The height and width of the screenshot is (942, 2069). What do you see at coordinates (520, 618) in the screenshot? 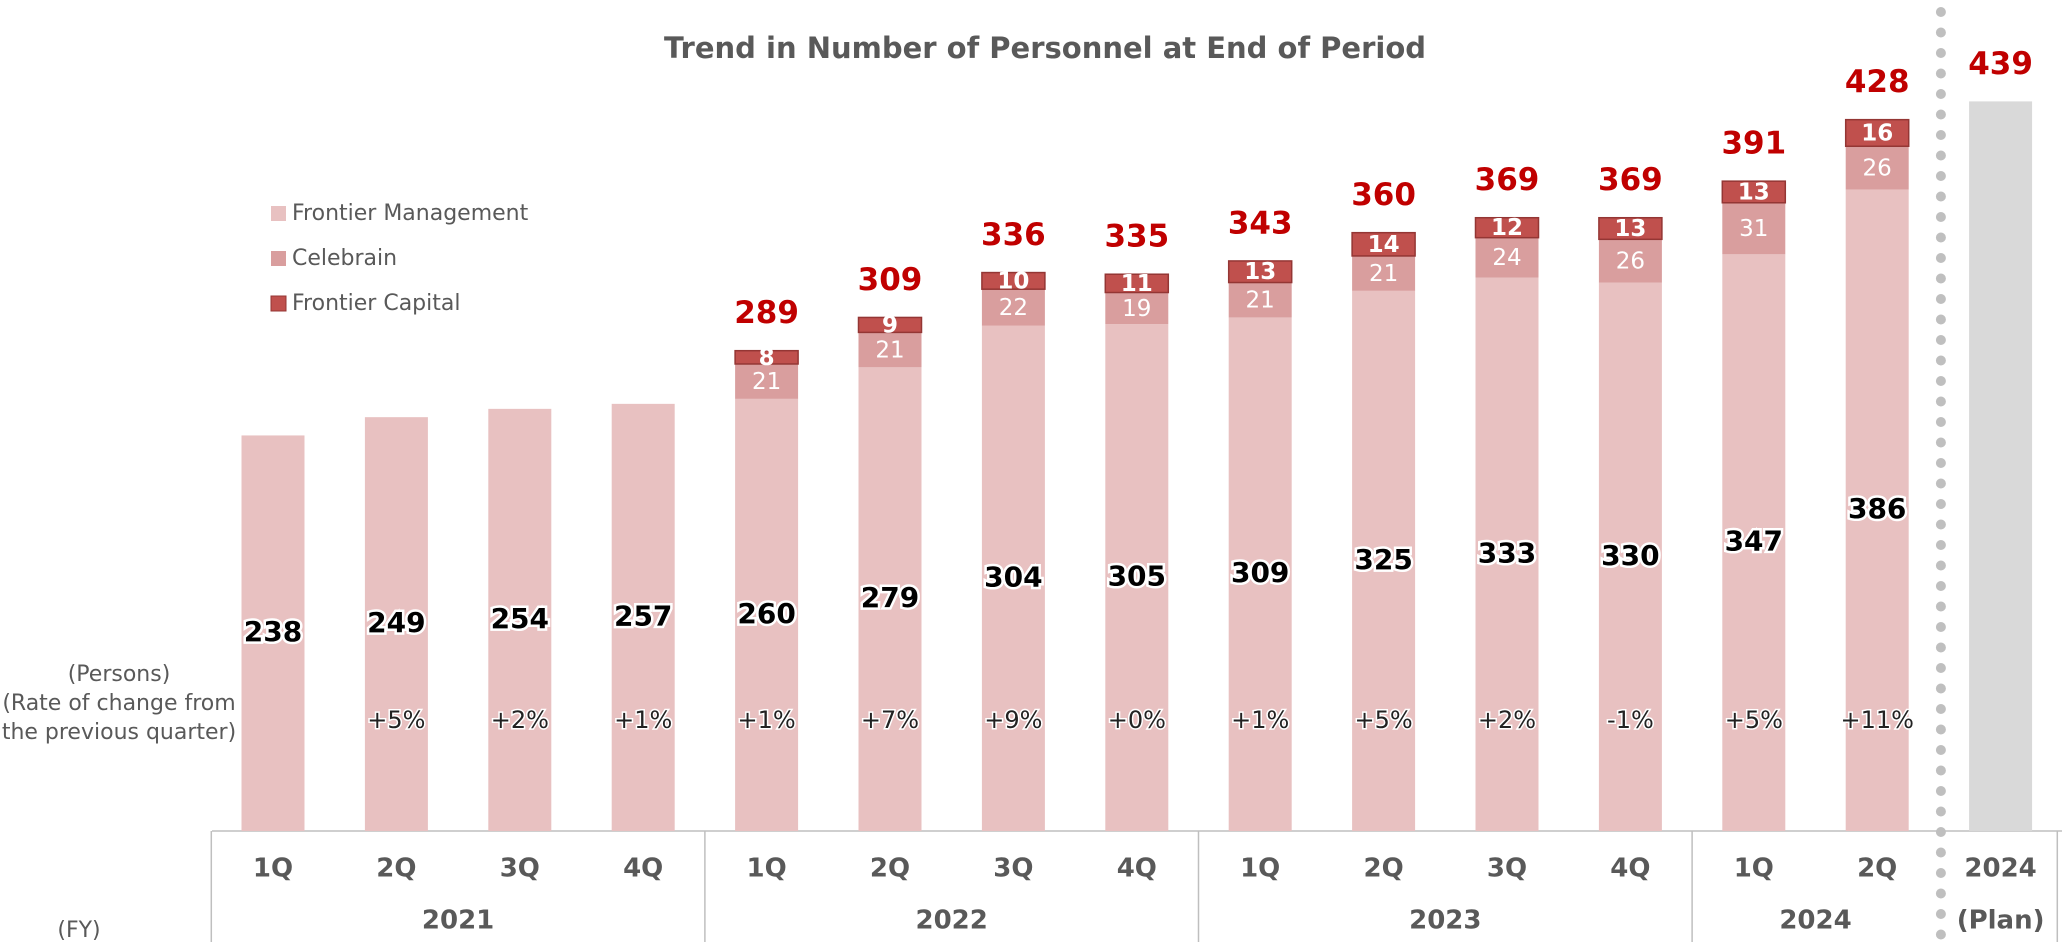
I see `segment-label: 254` at bounding box center [520, 618].